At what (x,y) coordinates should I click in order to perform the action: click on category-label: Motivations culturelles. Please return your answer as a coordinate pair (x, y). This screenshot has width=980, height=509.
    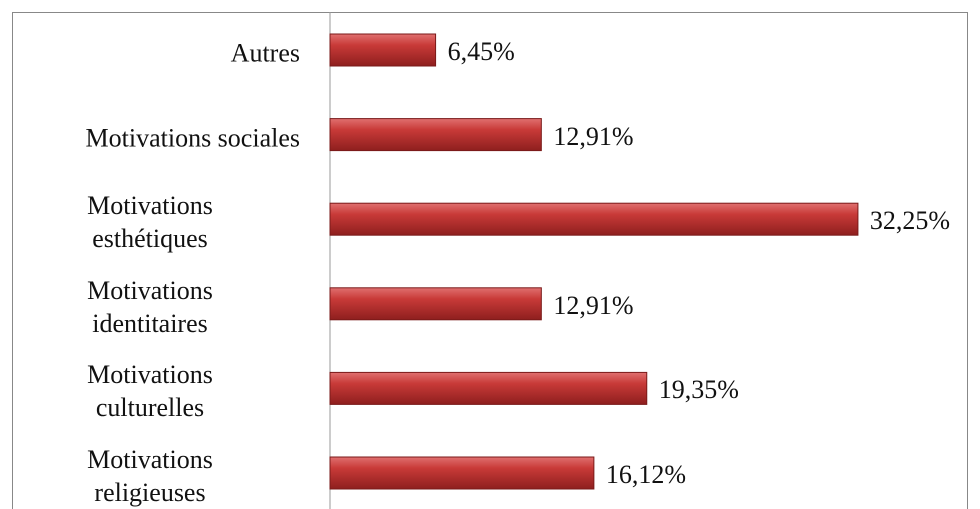
    Looking at the image, I should click on (150, 391).